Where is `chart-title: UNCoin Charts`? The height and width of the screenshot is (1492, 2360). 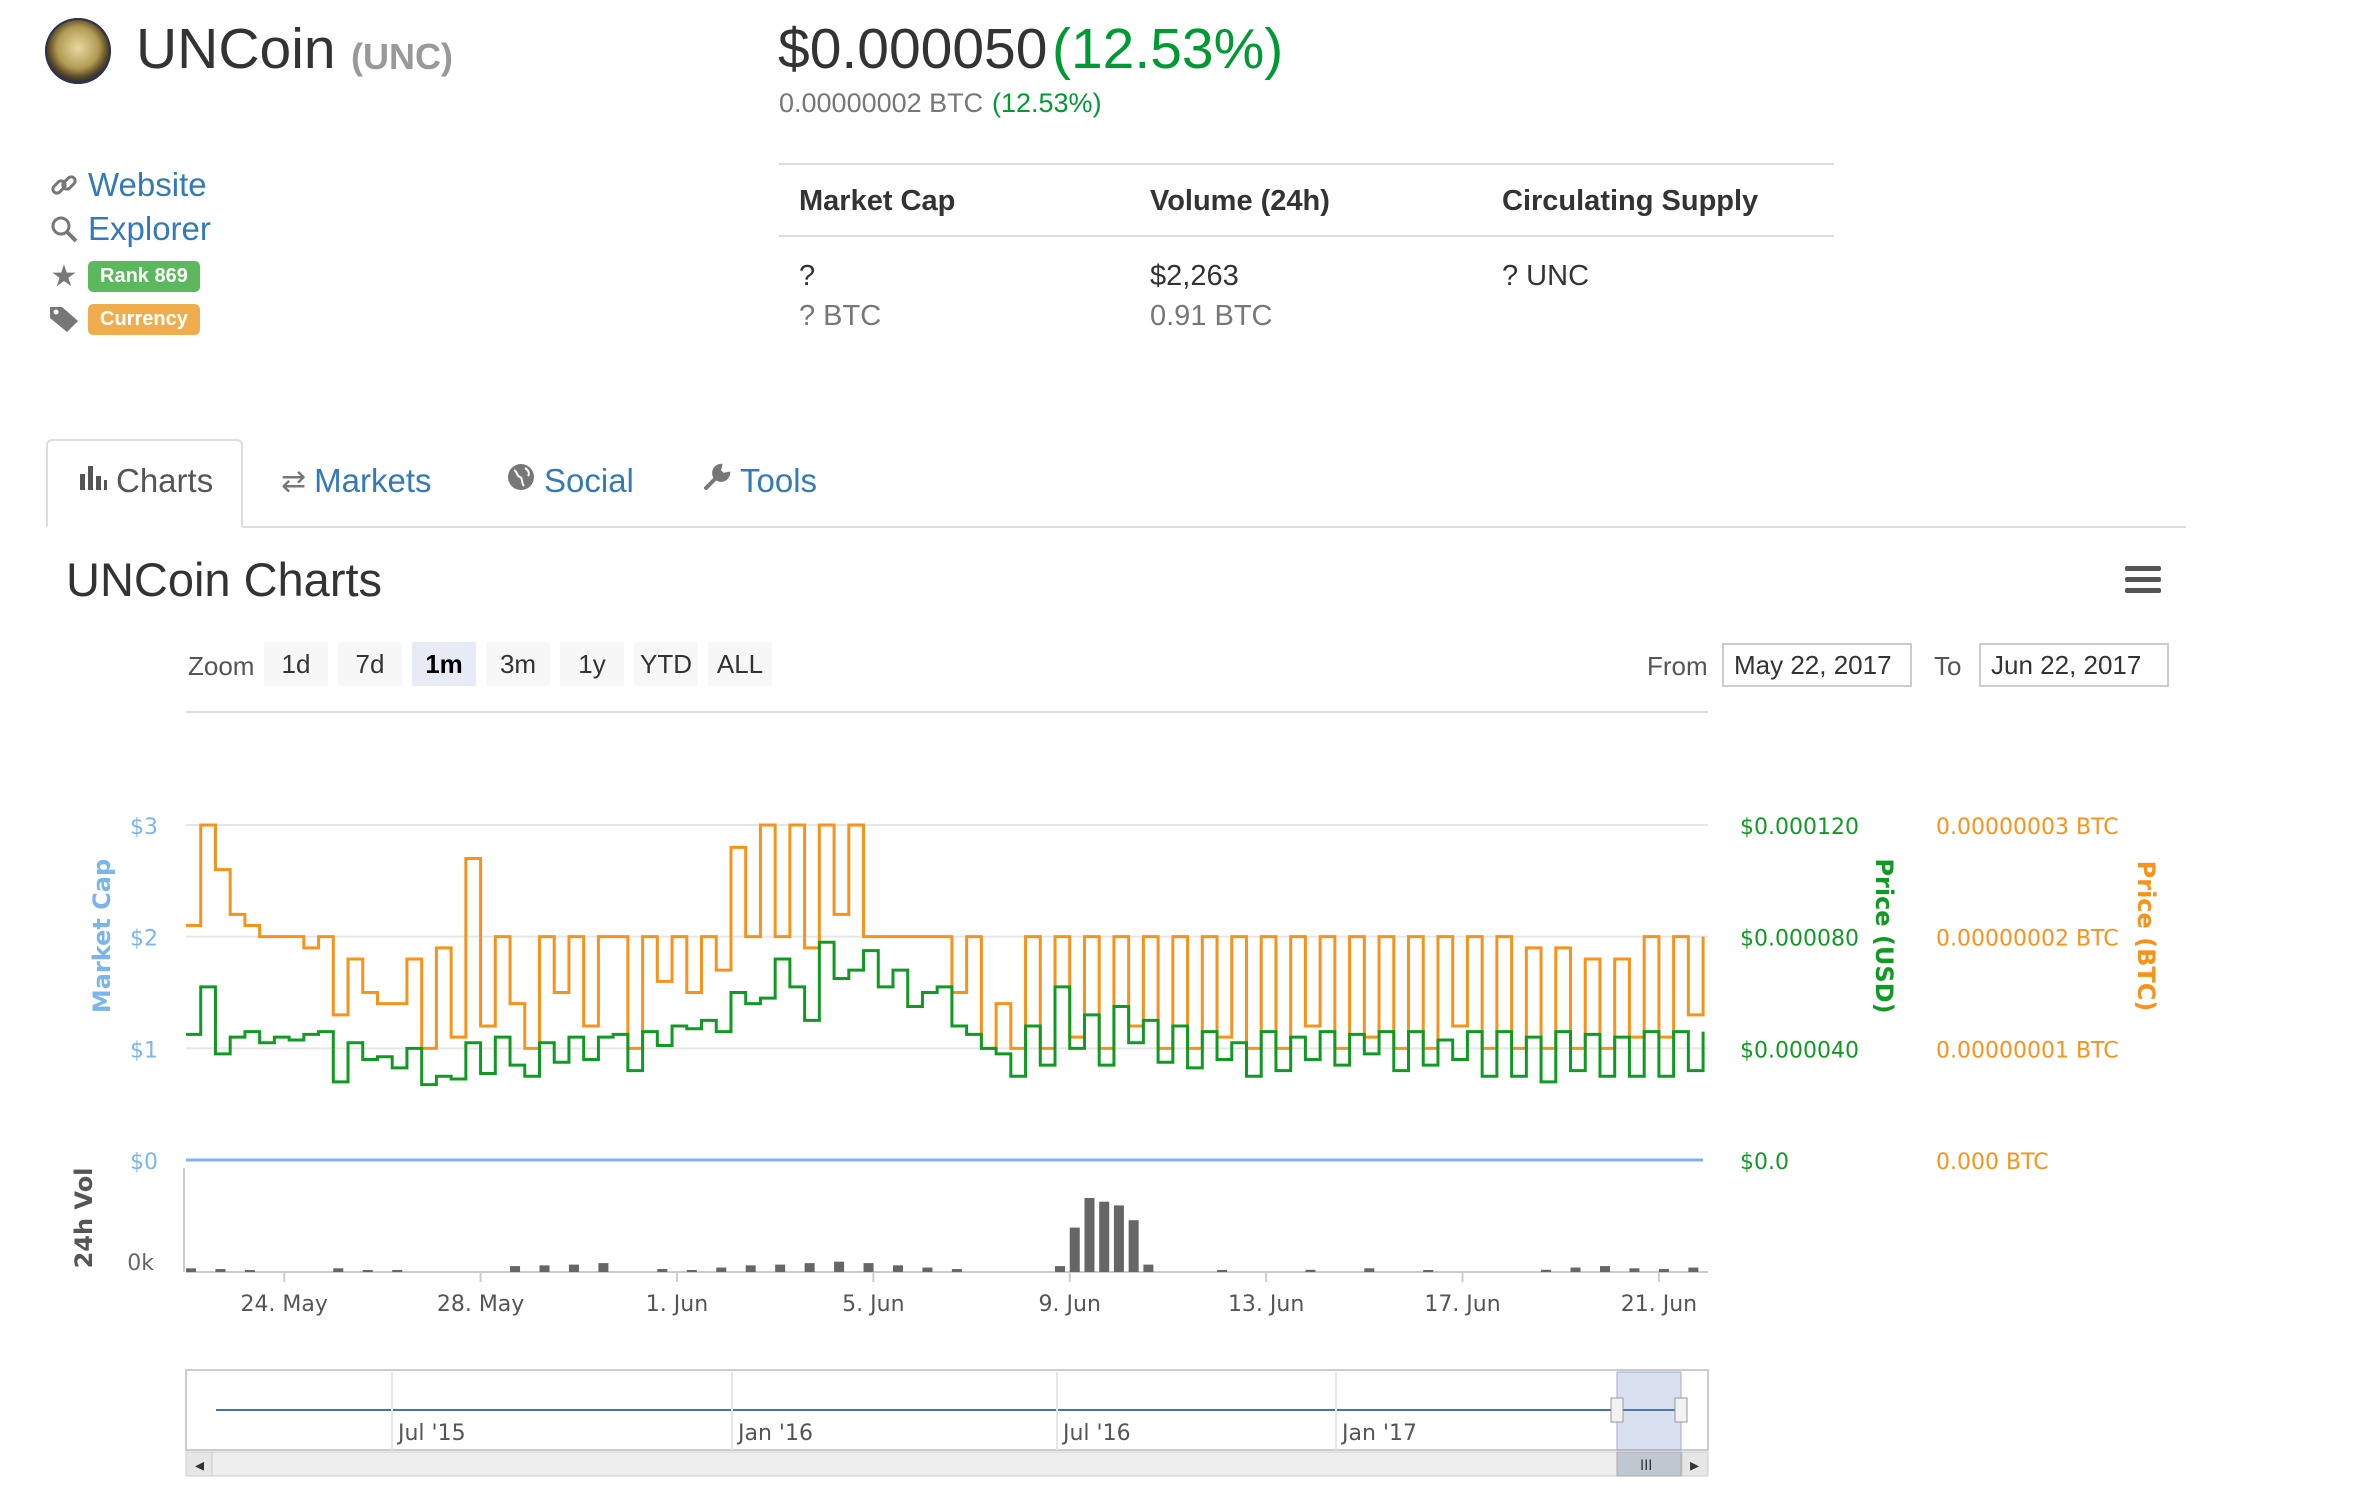
chart-title: UNCoin Charts is located at coordinates (224, 579).